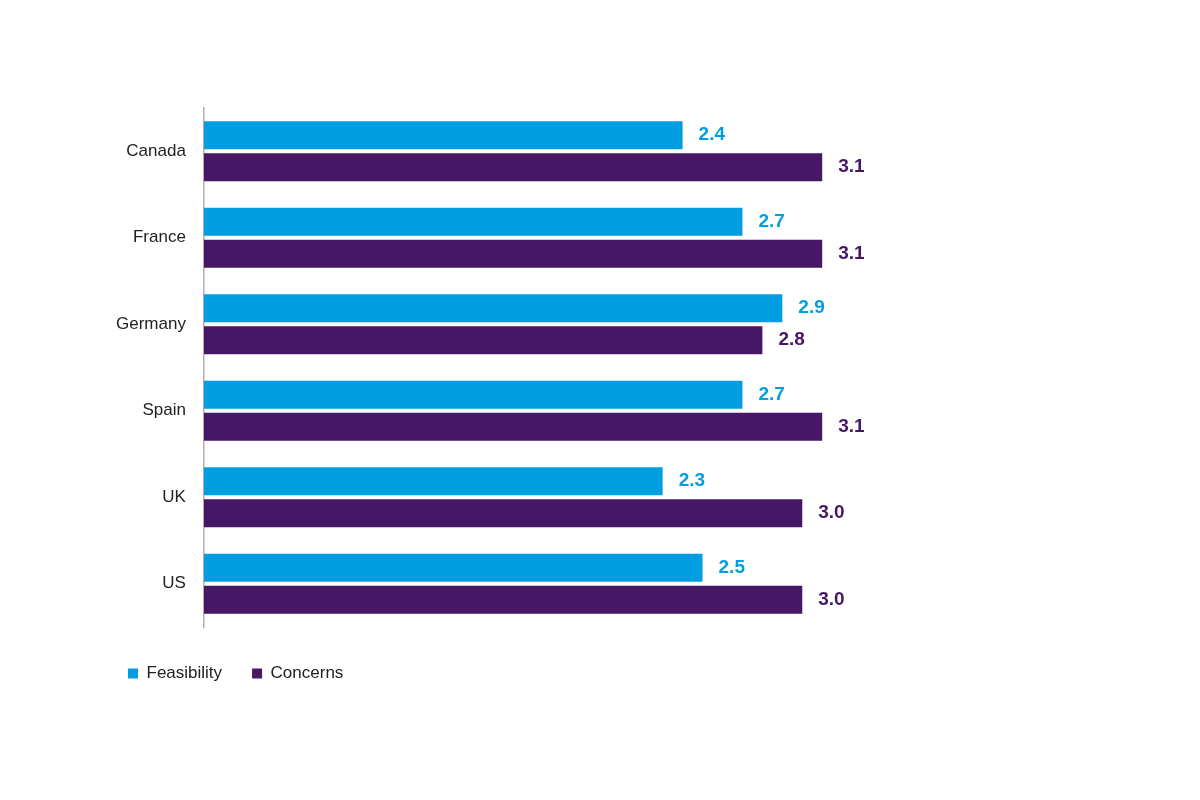  Describe the element at coordinates (791, 339) in the screenshot. I see `data-label: 2.8` at that location.